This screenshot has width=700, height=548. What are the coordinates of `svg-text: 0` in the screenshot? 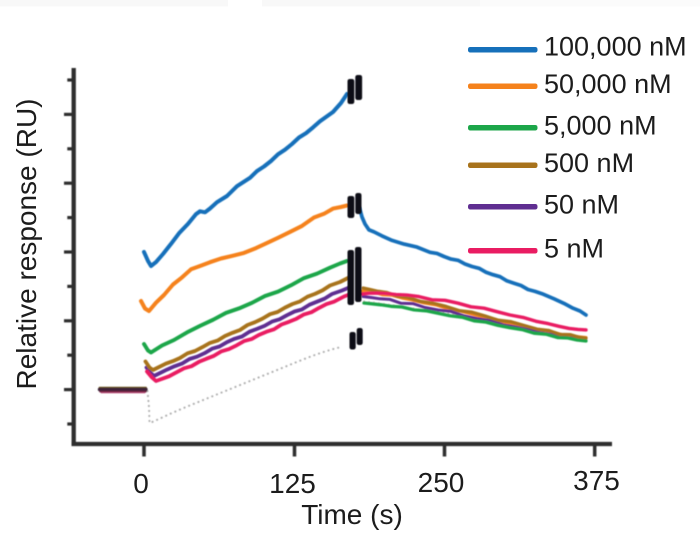 It's located at (141, 483).